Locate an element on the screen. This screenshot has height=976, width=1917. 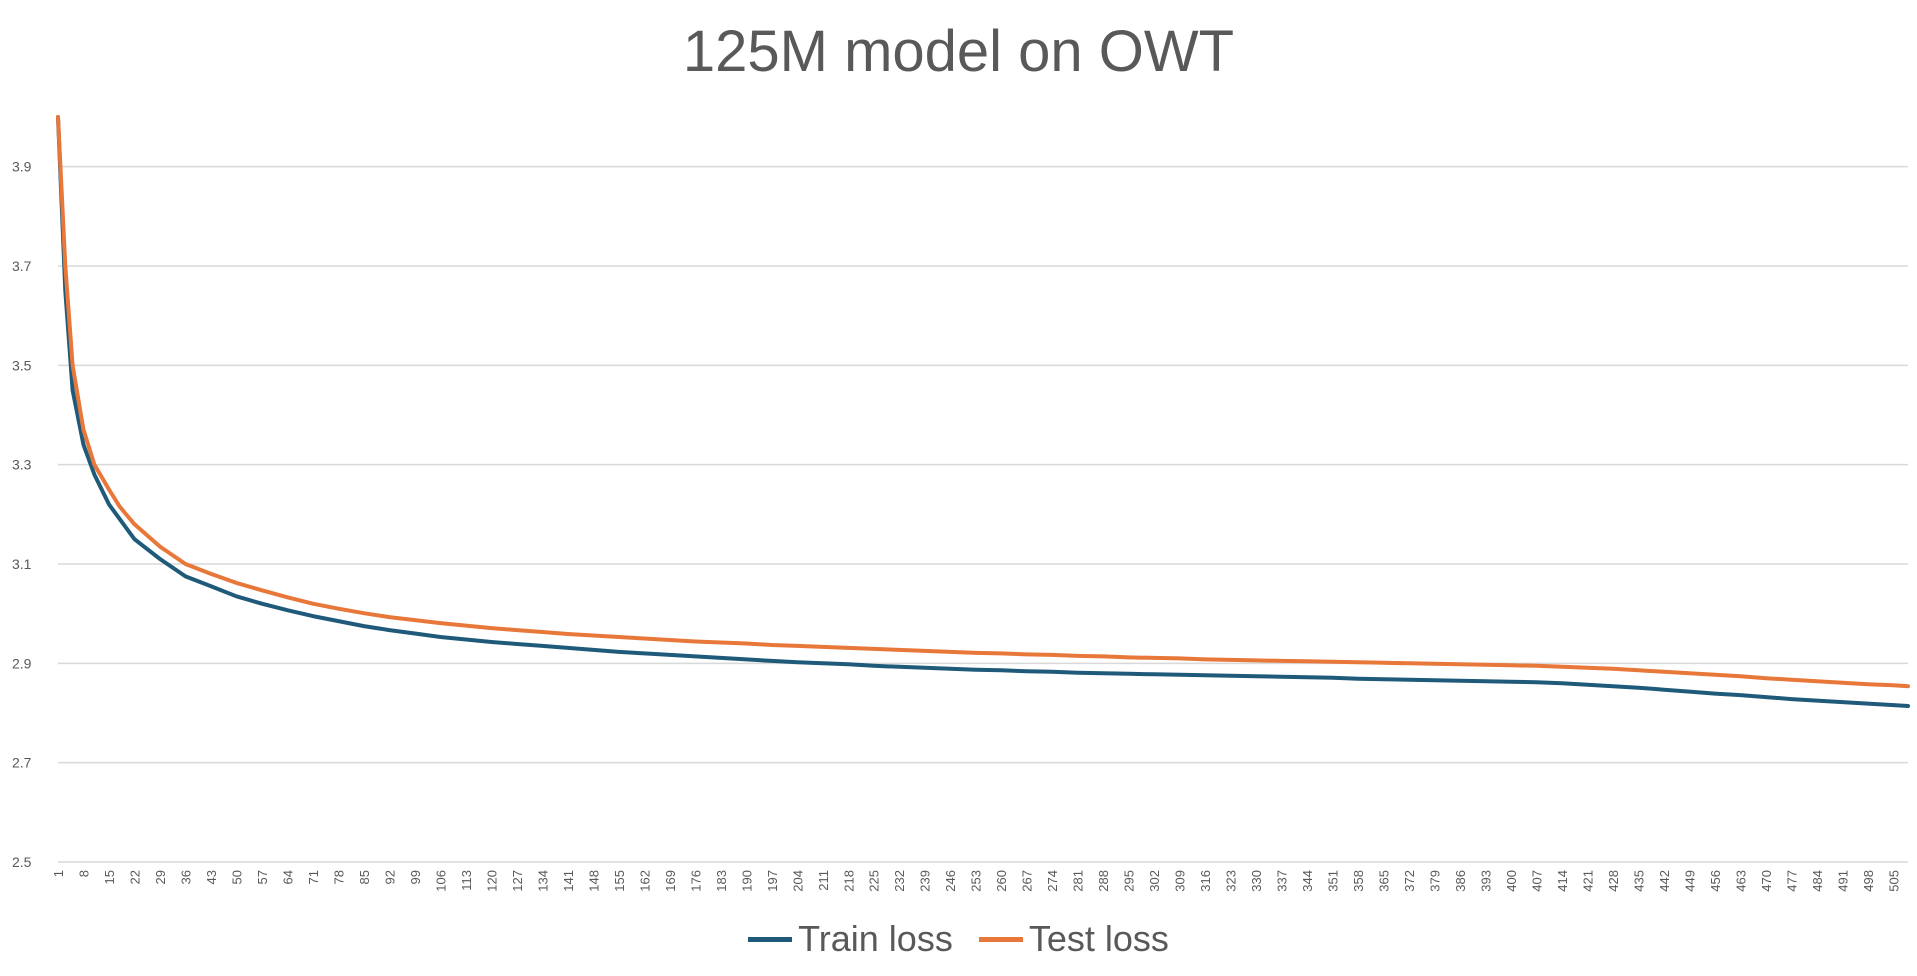
x-tick-label: 155 is located at coordinates (619, 881).